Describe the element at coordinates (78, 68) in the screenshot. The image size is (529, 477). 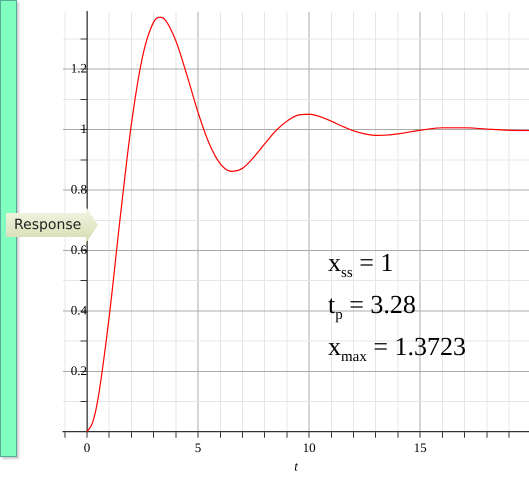
I see `y-tick-label: 1.2` at that location.